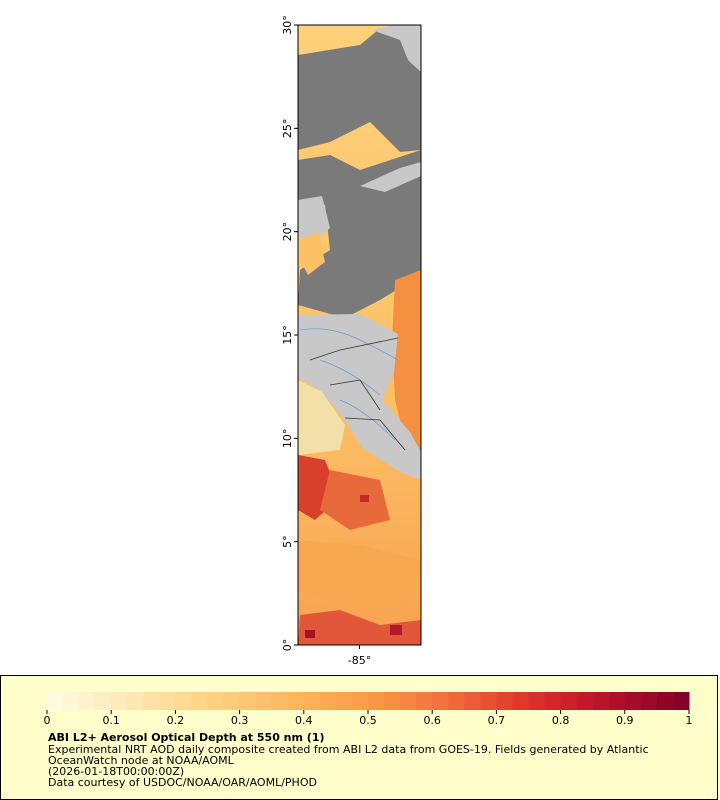 The height and width of the screenshot is (800, 720). Describe the element at coordinates (141, 760) in the screenshot. I see `legend-line: OceanWatch node at NOAA/AOML` at that location.